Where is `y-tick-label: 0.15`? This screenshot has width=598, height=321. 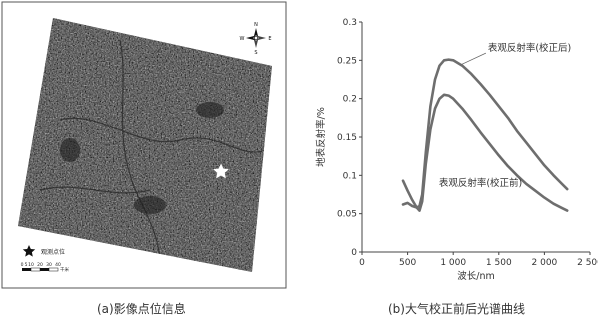 y-tick-label: 0.15 is located at coordinates (347, 138).